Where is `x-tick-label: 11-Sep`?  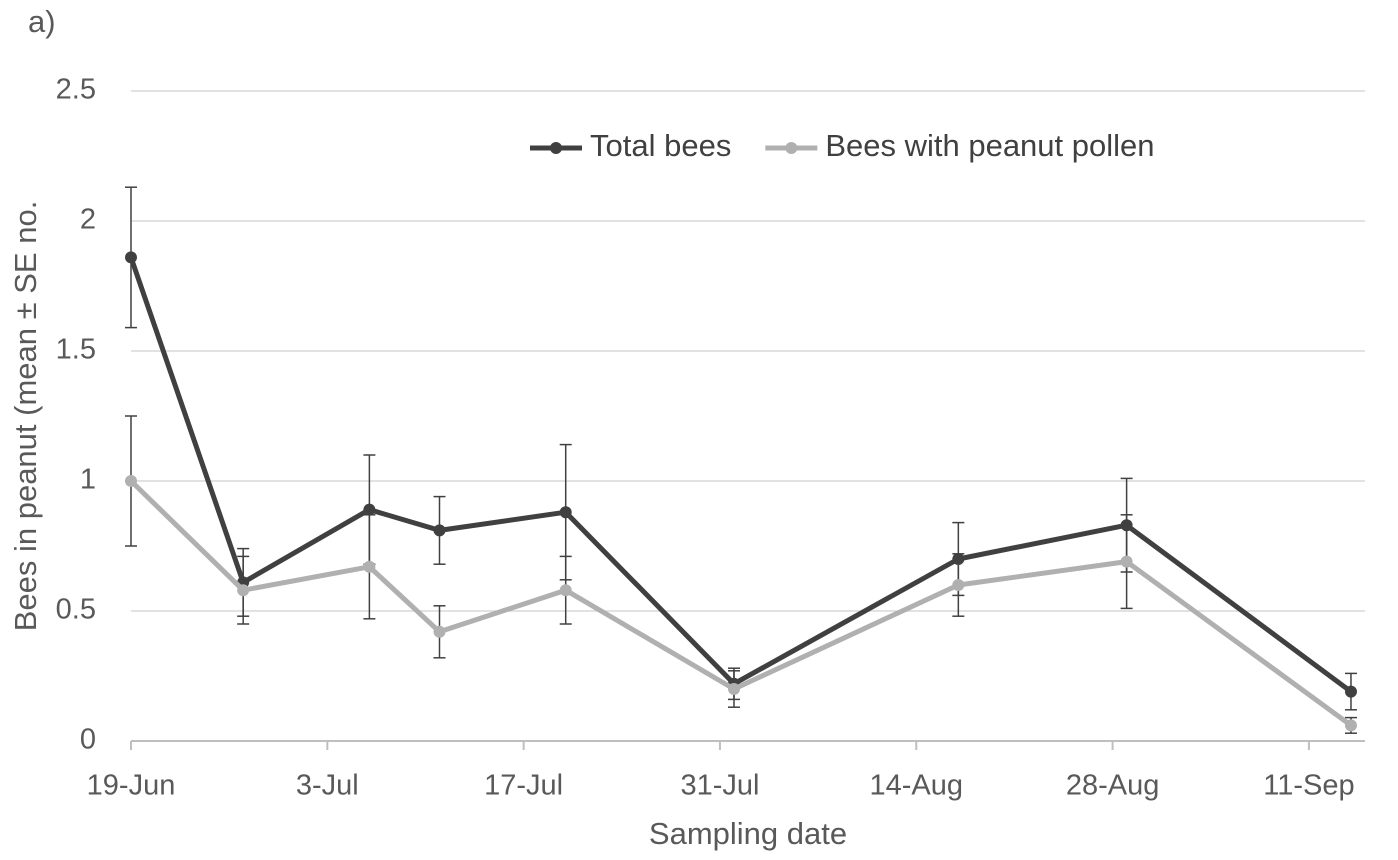
x-tick-label: 11-Sep is located at coordinates (1308, 786).